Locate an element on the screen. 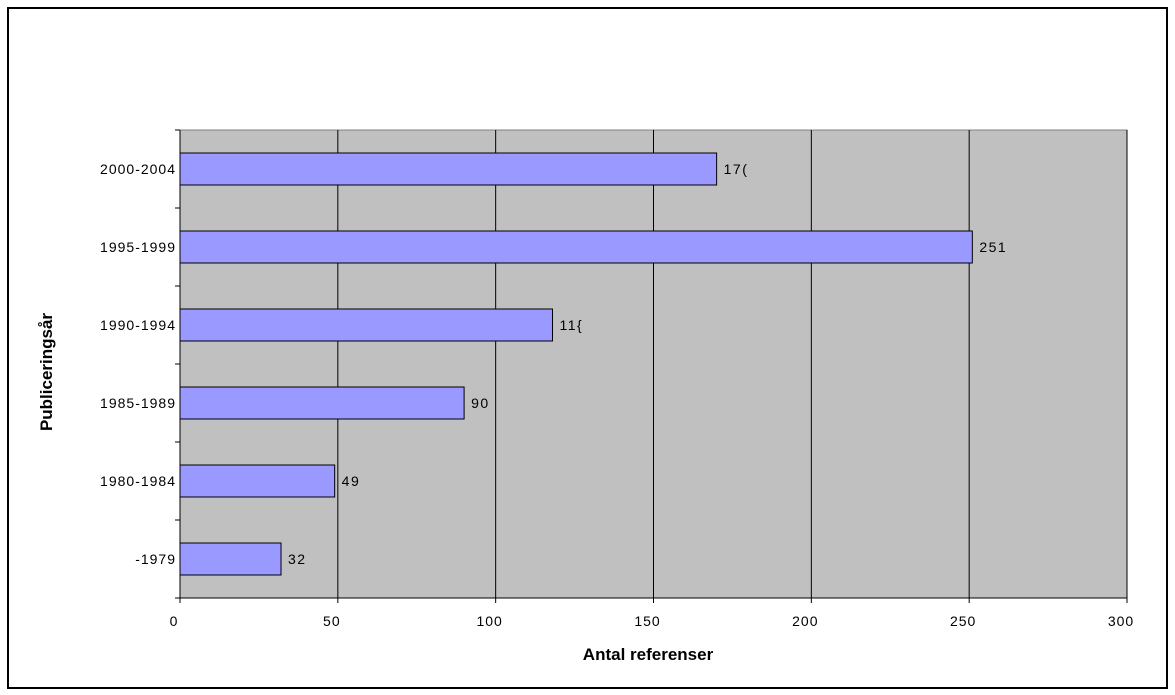 This screenshot has height=695, width=1175. y-tick-label: 1990-1994 is located at coordinates (138, 325).